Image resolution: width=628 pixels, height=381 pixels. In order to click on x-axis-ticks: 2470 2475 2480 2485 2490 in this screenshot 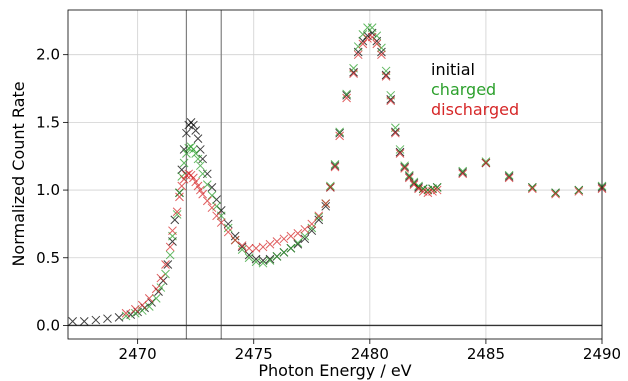, I will do `click(370, 351)`.